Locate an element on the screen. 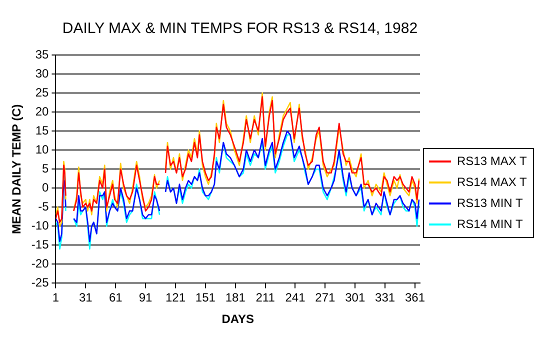 The image size is (551, 337). y-tick-label: 10 is located at coordinates (42, 149).